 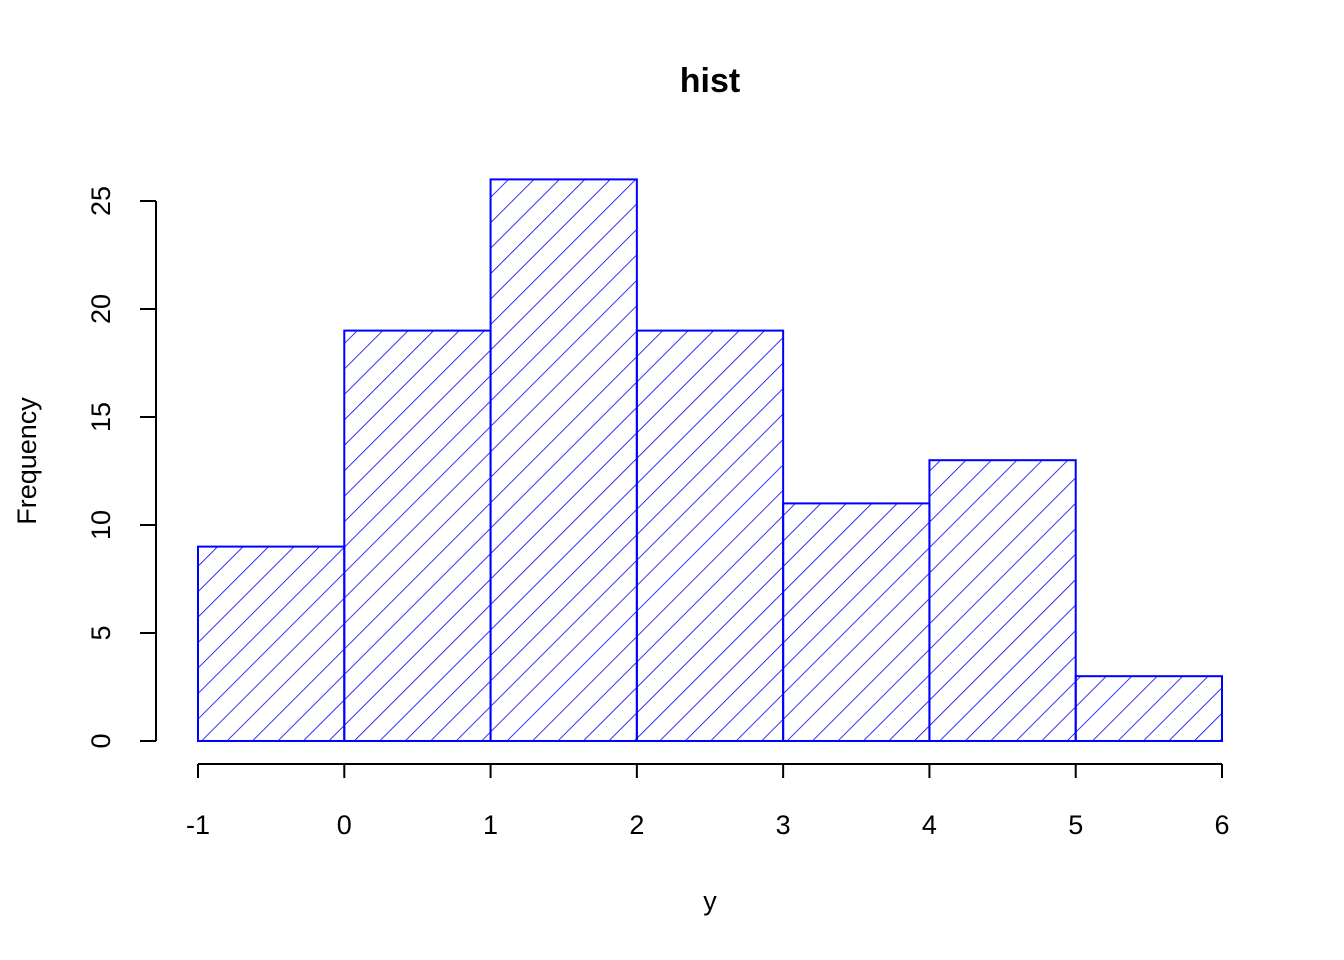 I want to click on chart-title: hist, so click(x=710, y=81).